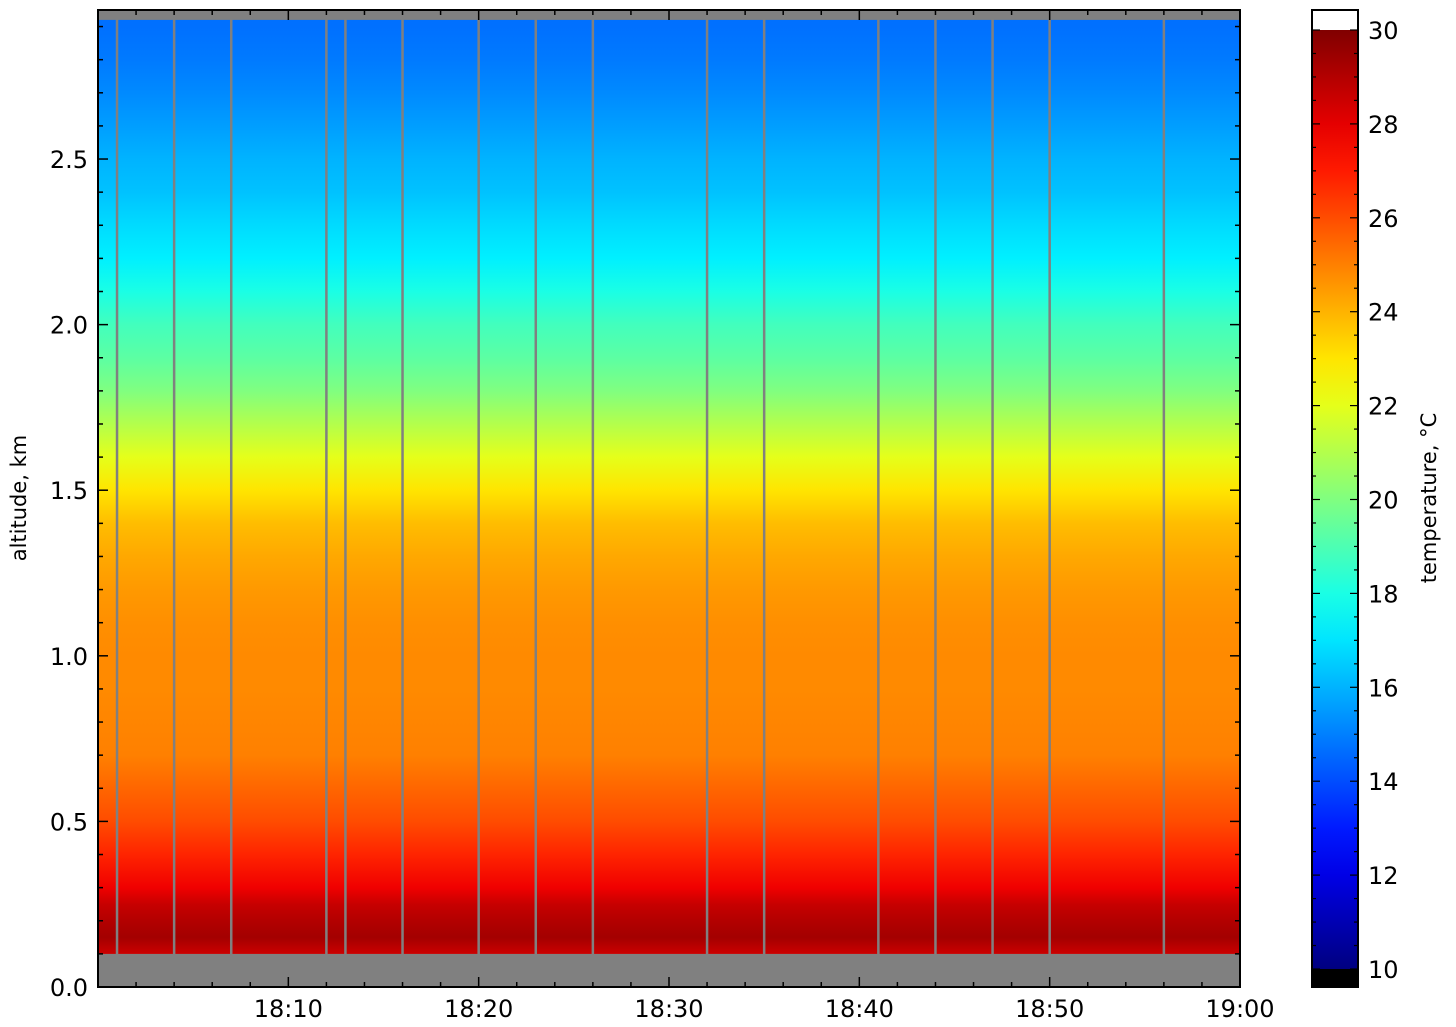  What do you see at coordinates (1383, 313) in the screenshot?
I see `colorbar-tick-label: 24` at bounding box center [1383, 313].